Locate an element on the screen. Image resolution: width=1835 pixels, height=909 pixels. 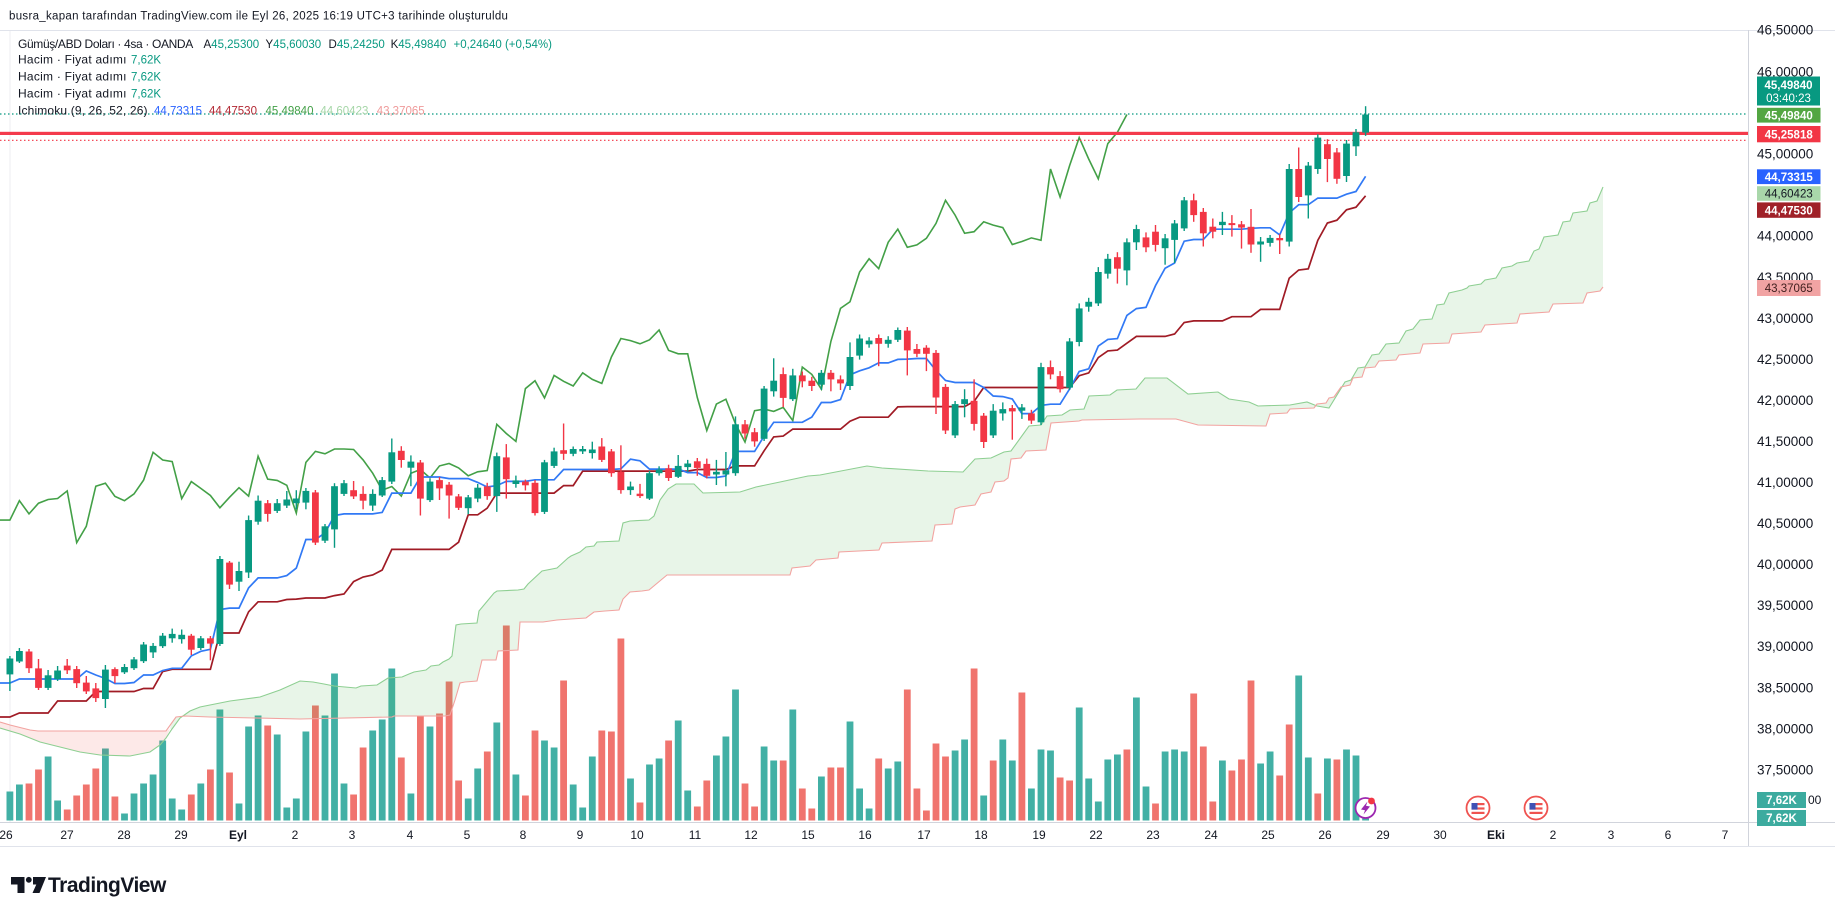
svg-text: 03:40:23 is located at coordinates (1788, 99).